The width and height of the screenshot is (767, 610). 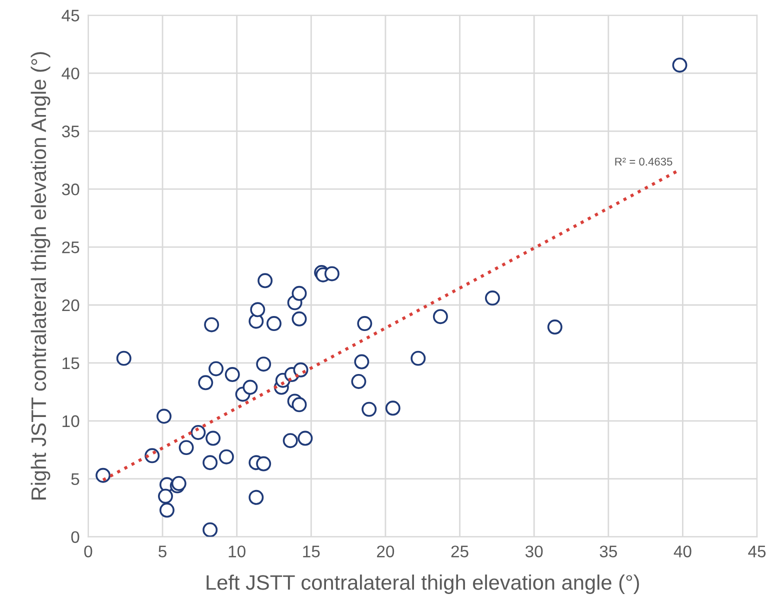 I want to click on x-tick-label: 35, so click(x=608, y=552).